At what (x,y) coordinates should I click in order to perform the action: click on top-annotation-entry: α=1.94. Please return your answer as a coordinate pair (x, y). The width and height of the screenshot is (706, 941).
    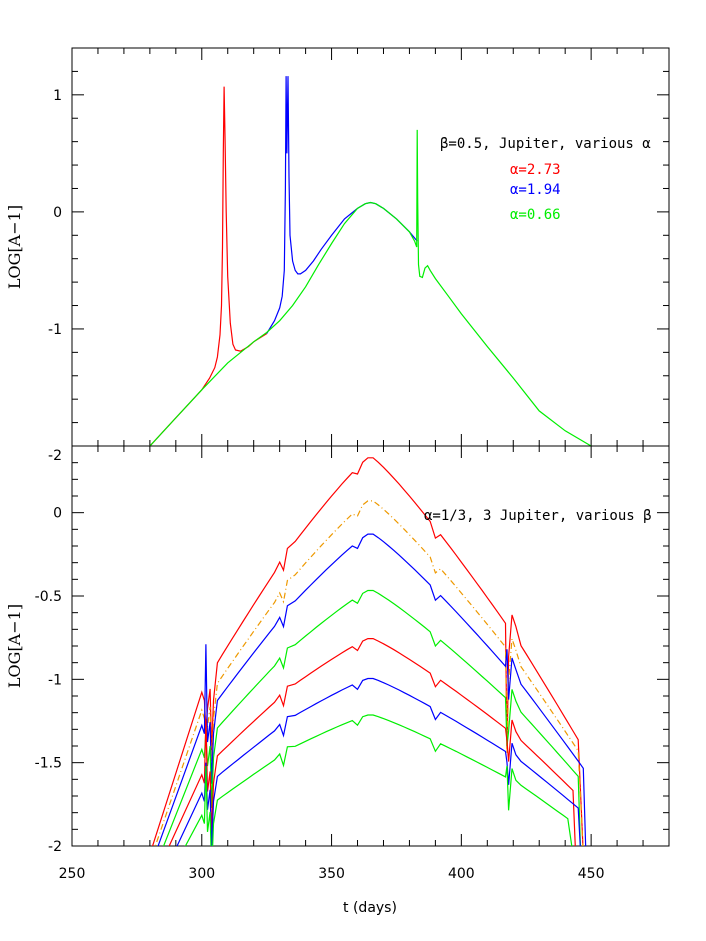
    Looking at the image, I should click on (535, 190).